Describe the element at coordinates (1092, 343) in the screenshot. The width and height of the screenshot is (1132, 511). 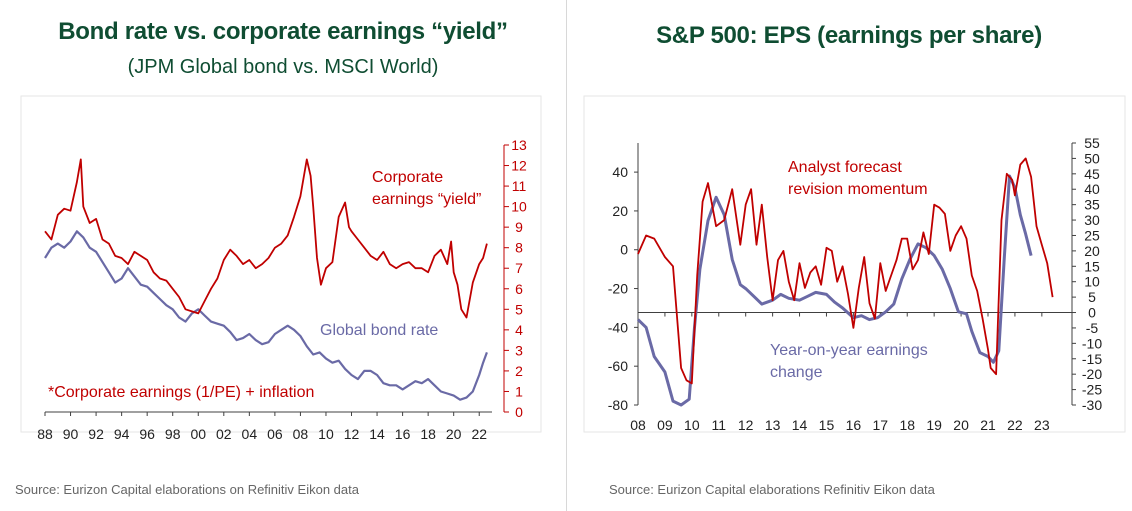
I see `right-right-y-tick-label: -10` at that location.